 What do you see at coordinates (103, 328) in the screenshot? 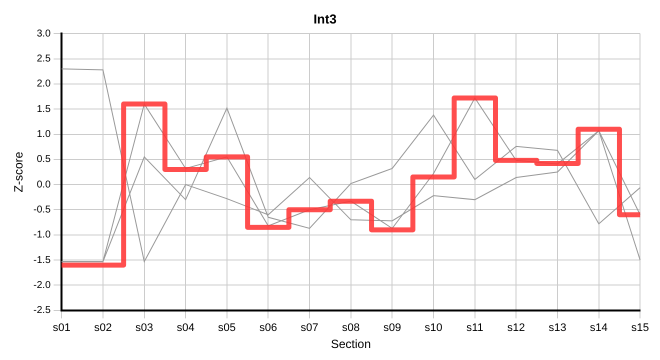
I see `x-tick-label: s02` at bounding box center [103, 328].